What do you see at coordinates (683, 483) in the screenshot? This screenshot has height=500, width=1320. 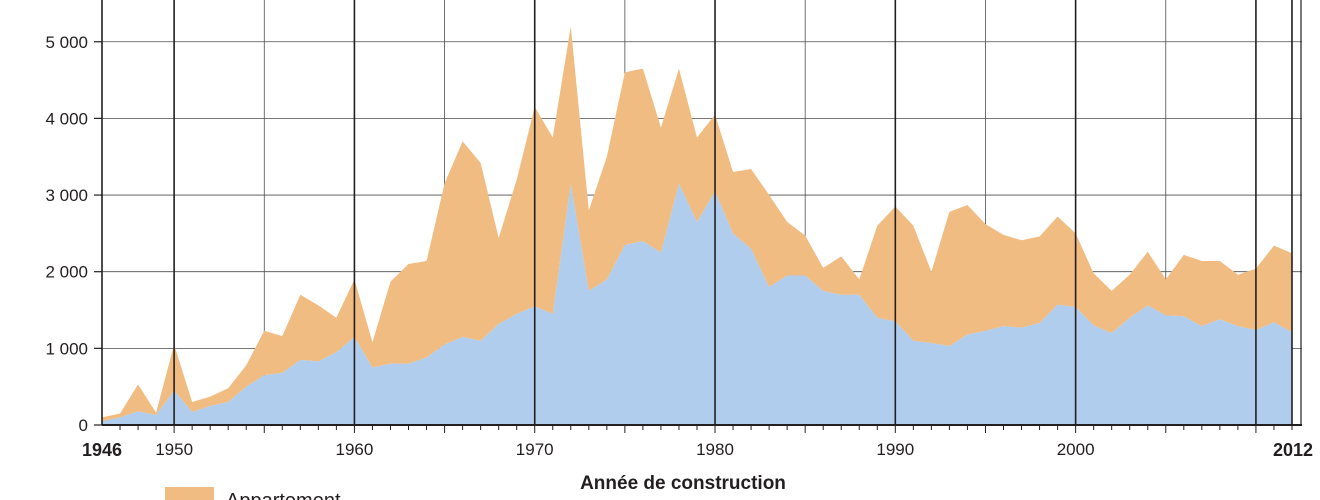 I see `x-axis-title: Année de construction` at bounding box center [683, 483].